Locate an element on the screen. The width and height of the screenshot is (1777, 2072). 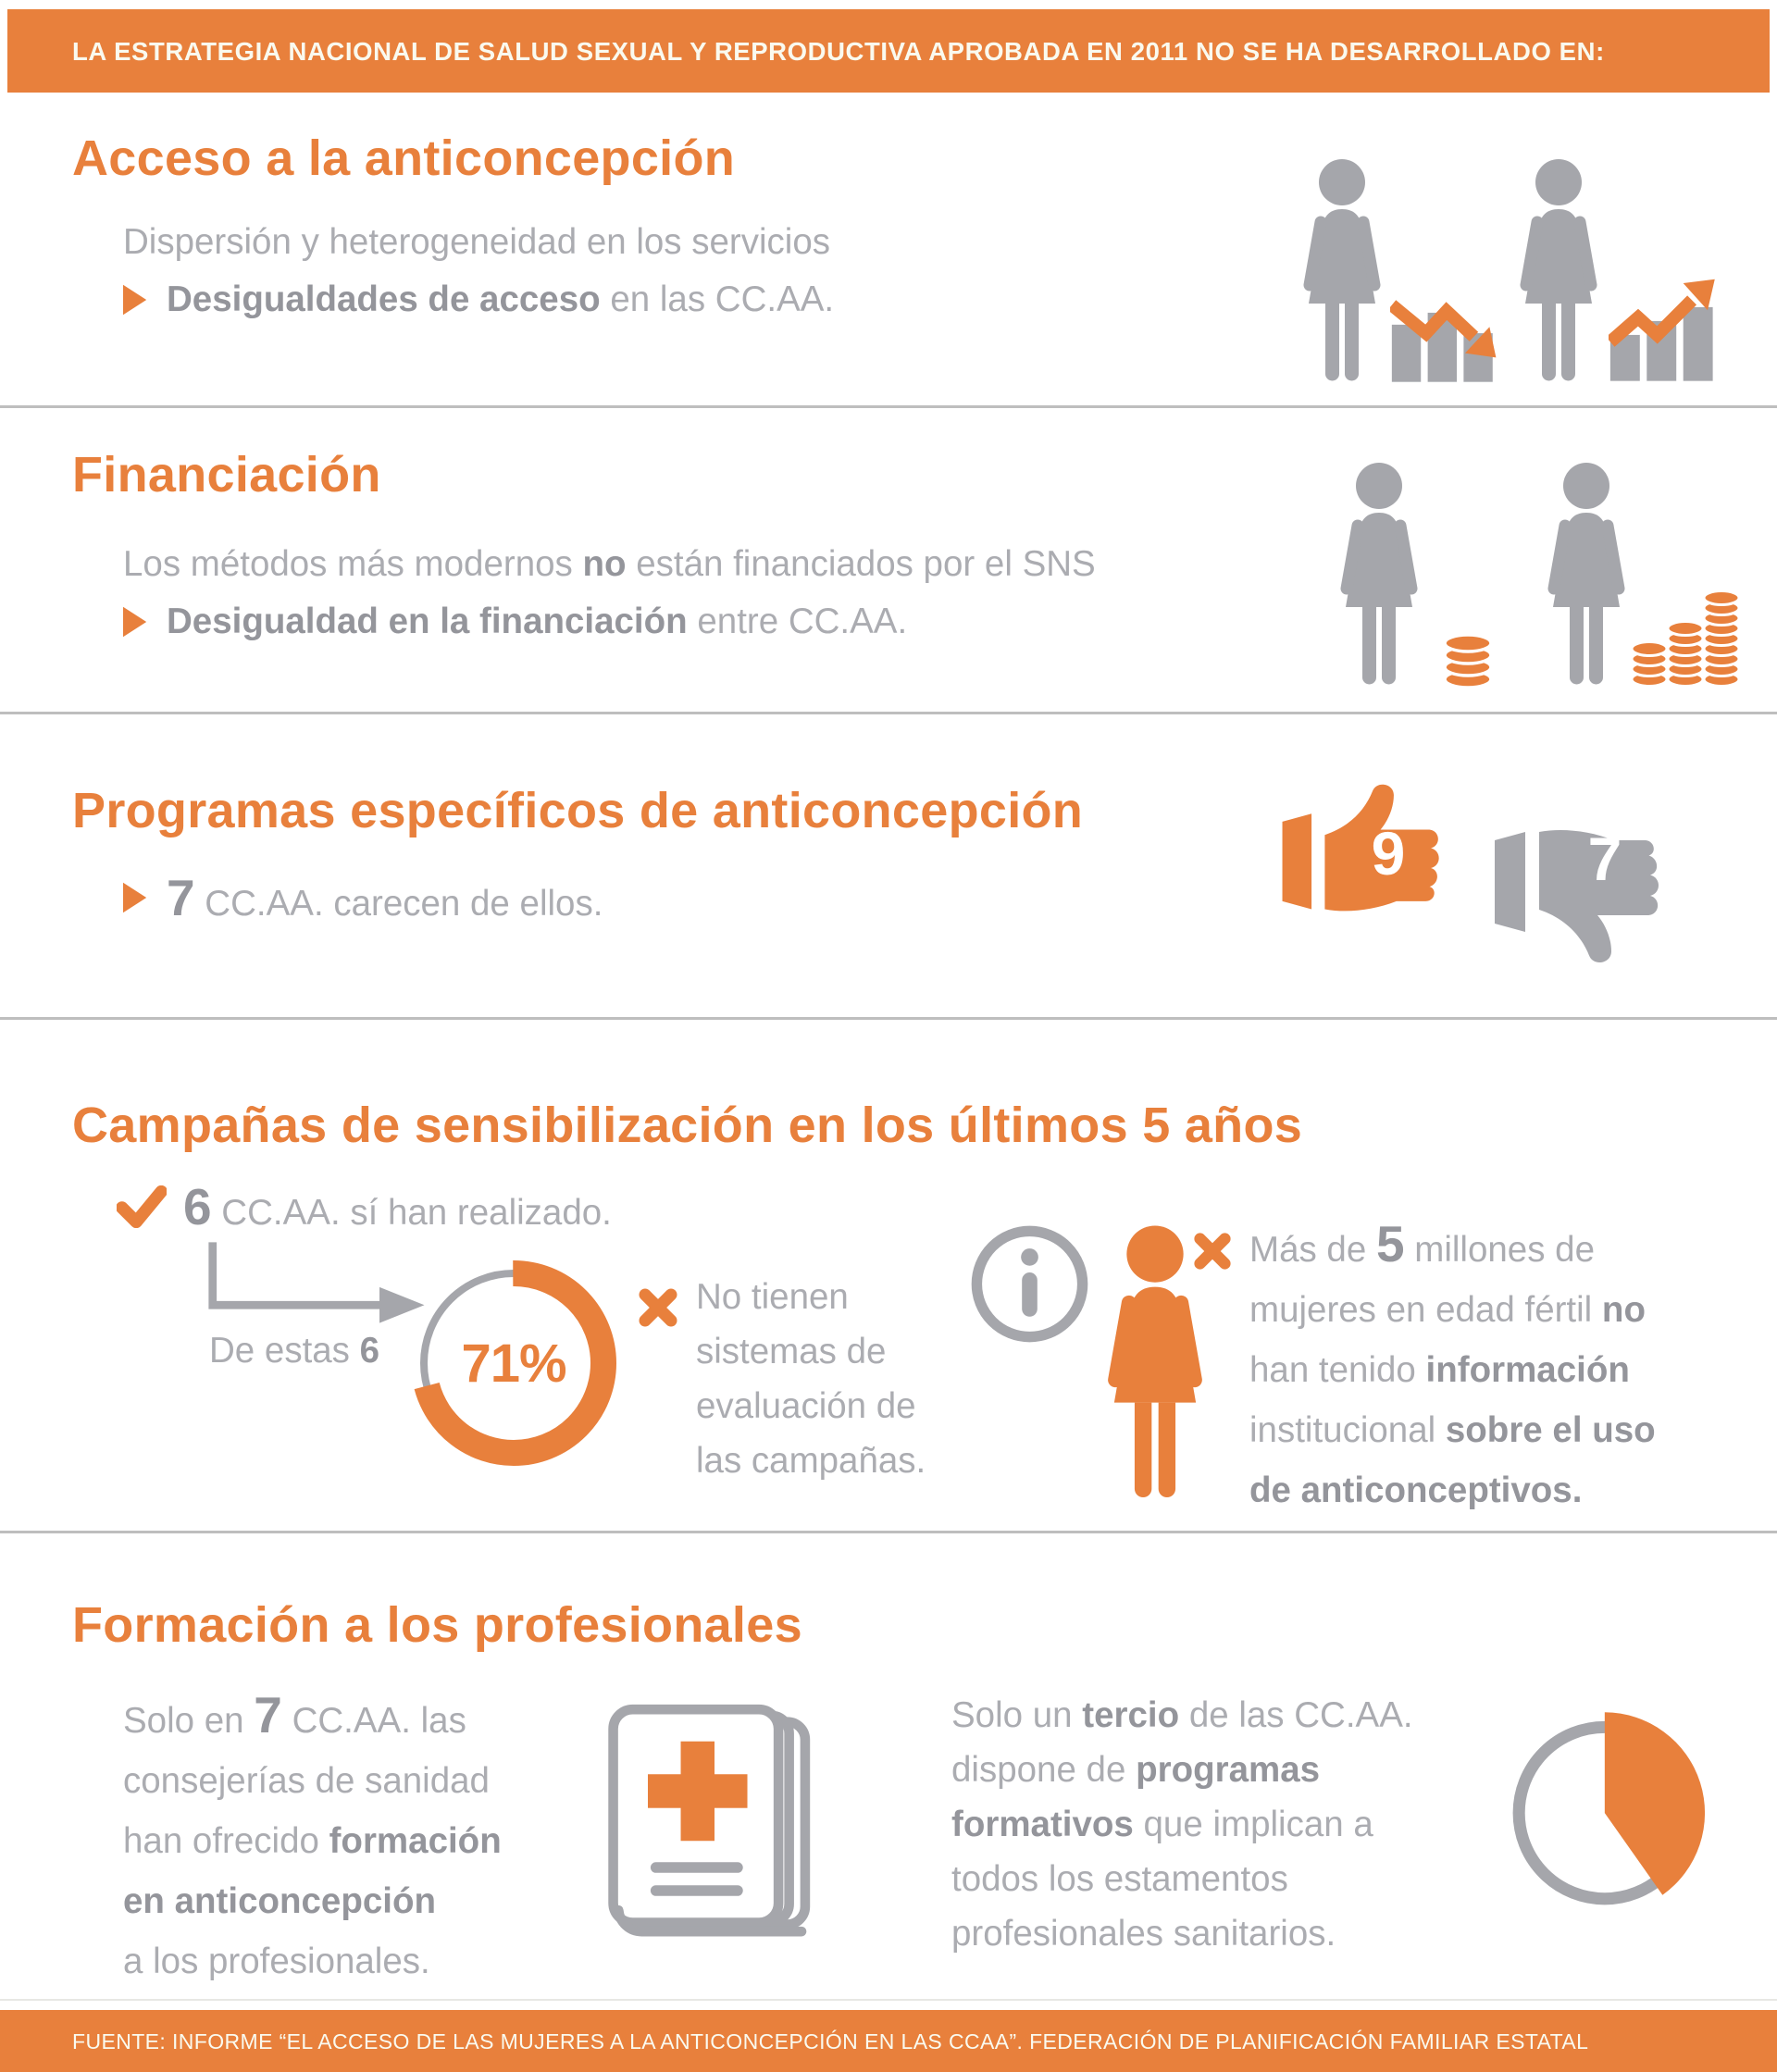
thumbs-up-icon: 9 is located at coordinates (1372, 858).